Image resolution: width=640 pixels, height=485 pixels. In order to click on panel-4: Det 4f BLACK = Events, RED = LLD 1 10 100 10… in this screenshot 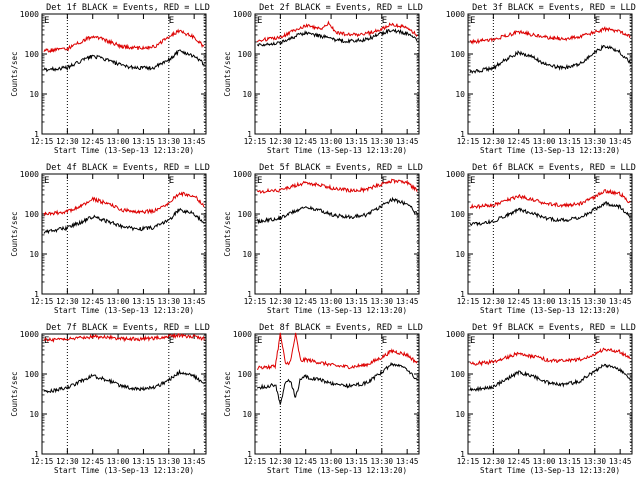, I will do `click(110, 239)`.